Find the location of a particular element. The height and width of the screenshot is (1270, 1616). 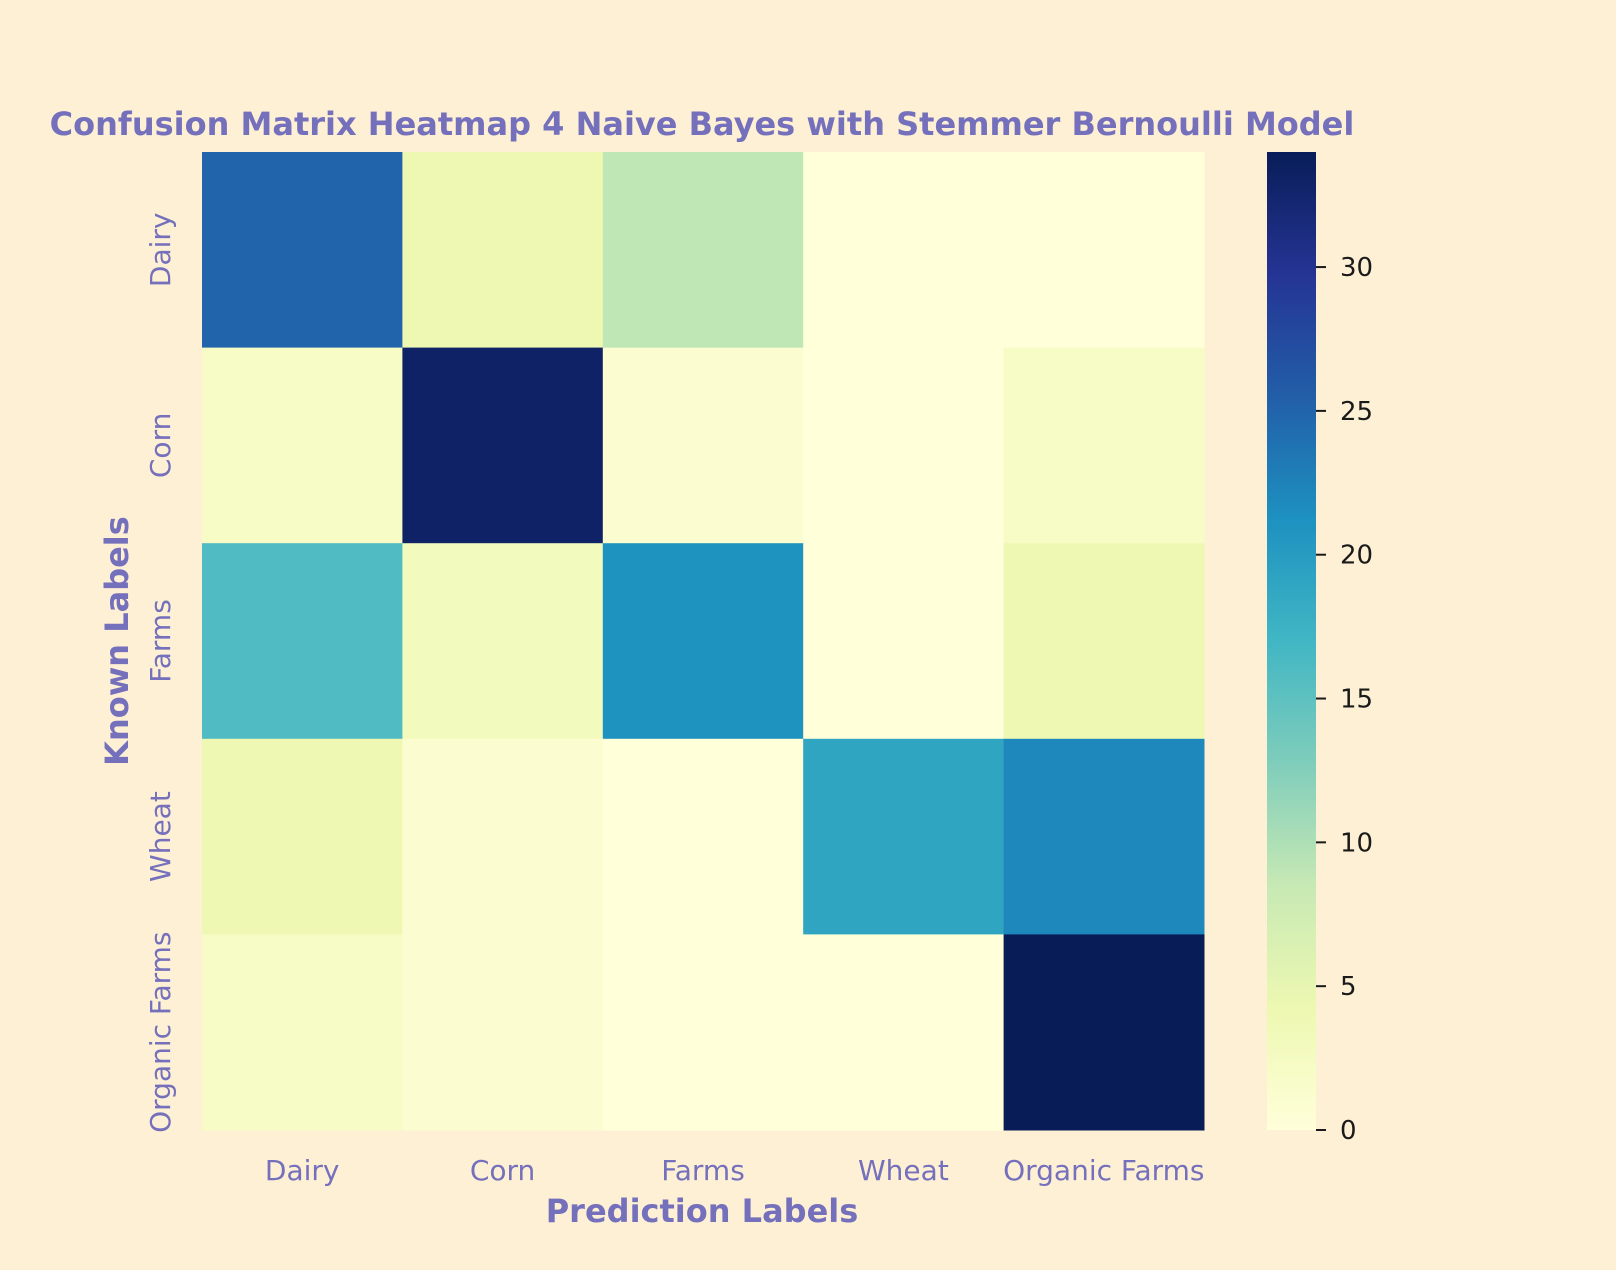

x-tick-label: Corn is located at coordinates (502, 1170).